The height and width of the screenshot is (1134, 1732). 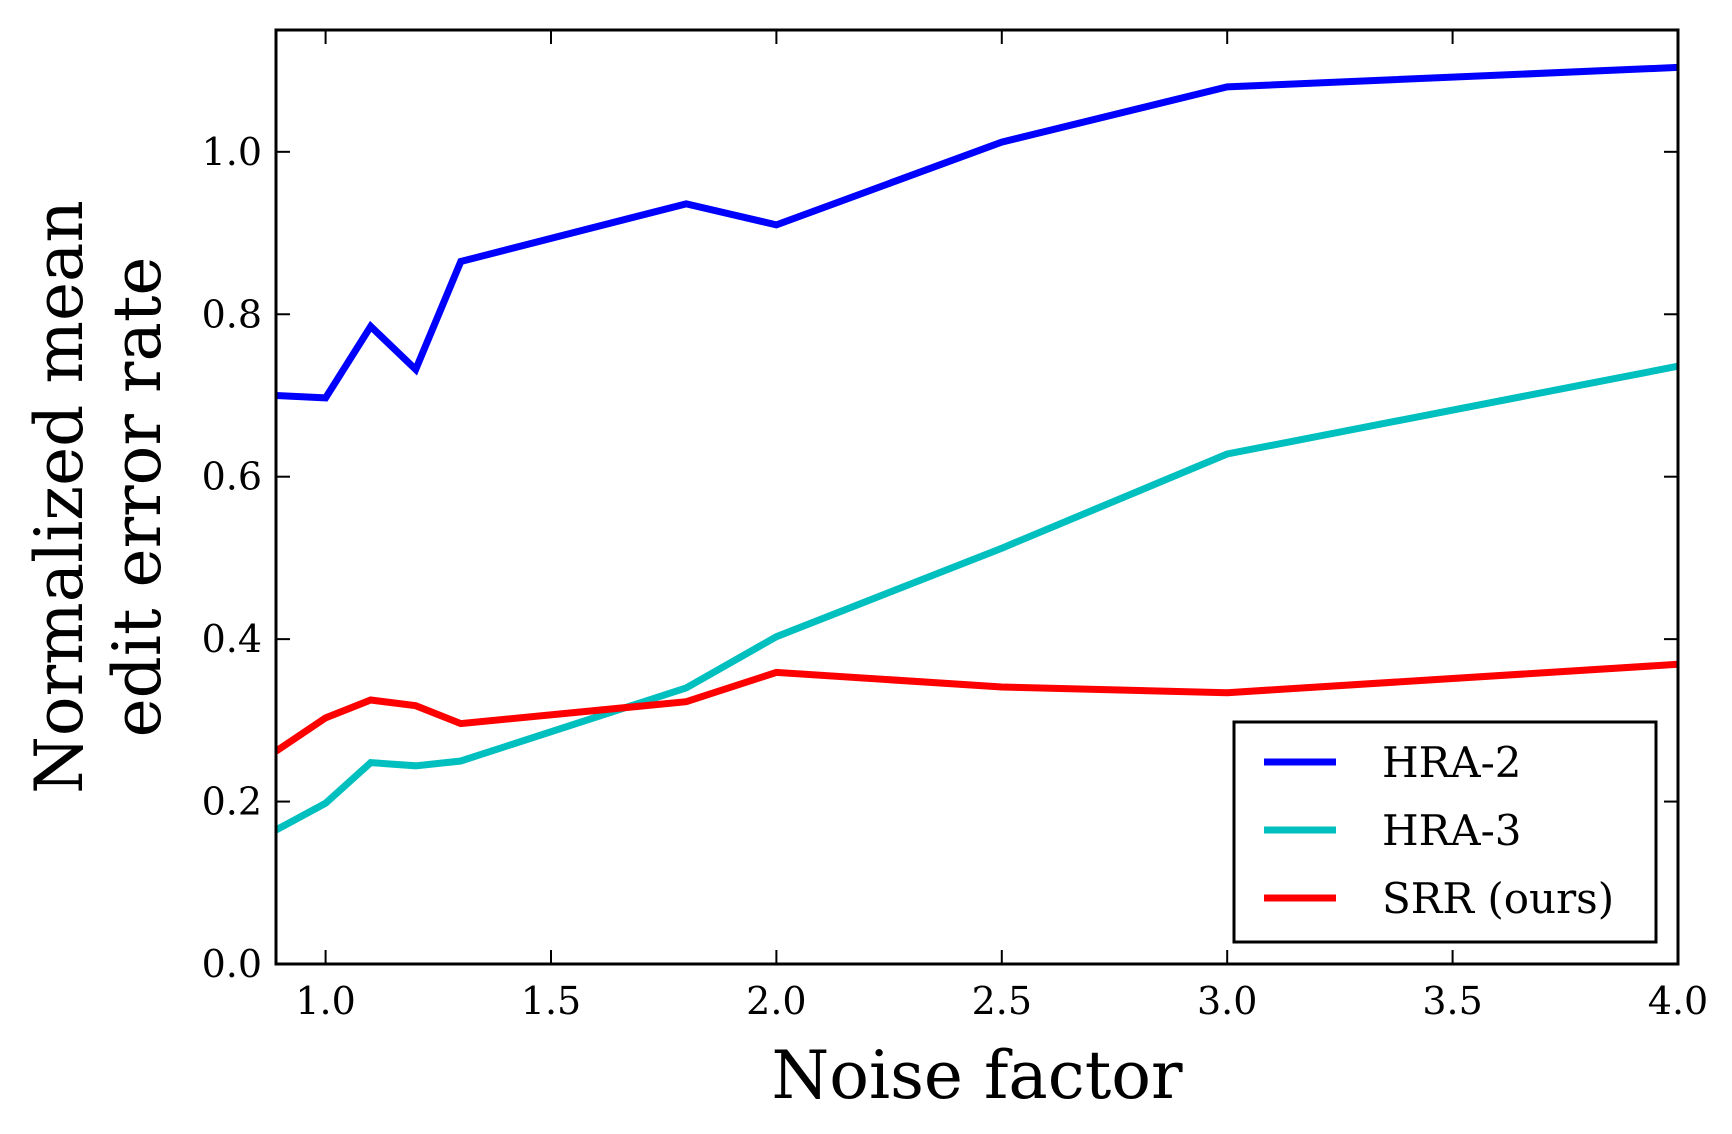 What do you see at coordinates (551, 1001) in the screenshot?
I see `x-tick-label: 1.5` at bounding box center [551, 1001].